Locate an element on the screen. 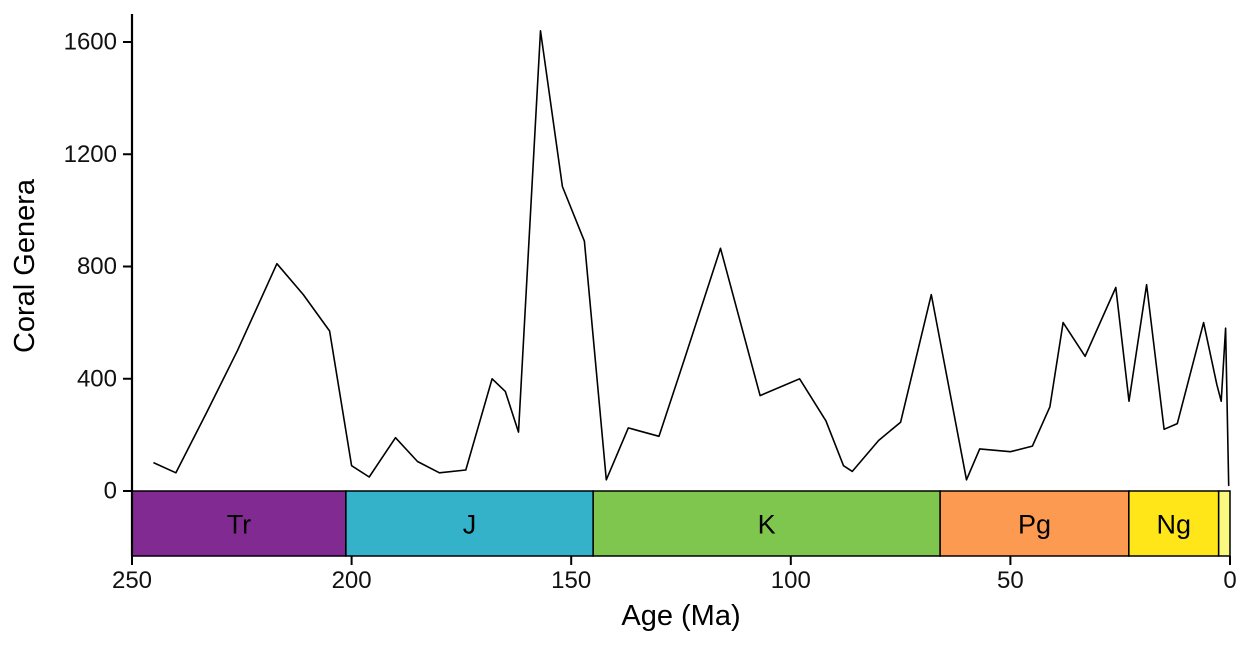 The width and height of the screenshot is (1250, 653). geo-period-label: K is located at coordinates (767, 525).